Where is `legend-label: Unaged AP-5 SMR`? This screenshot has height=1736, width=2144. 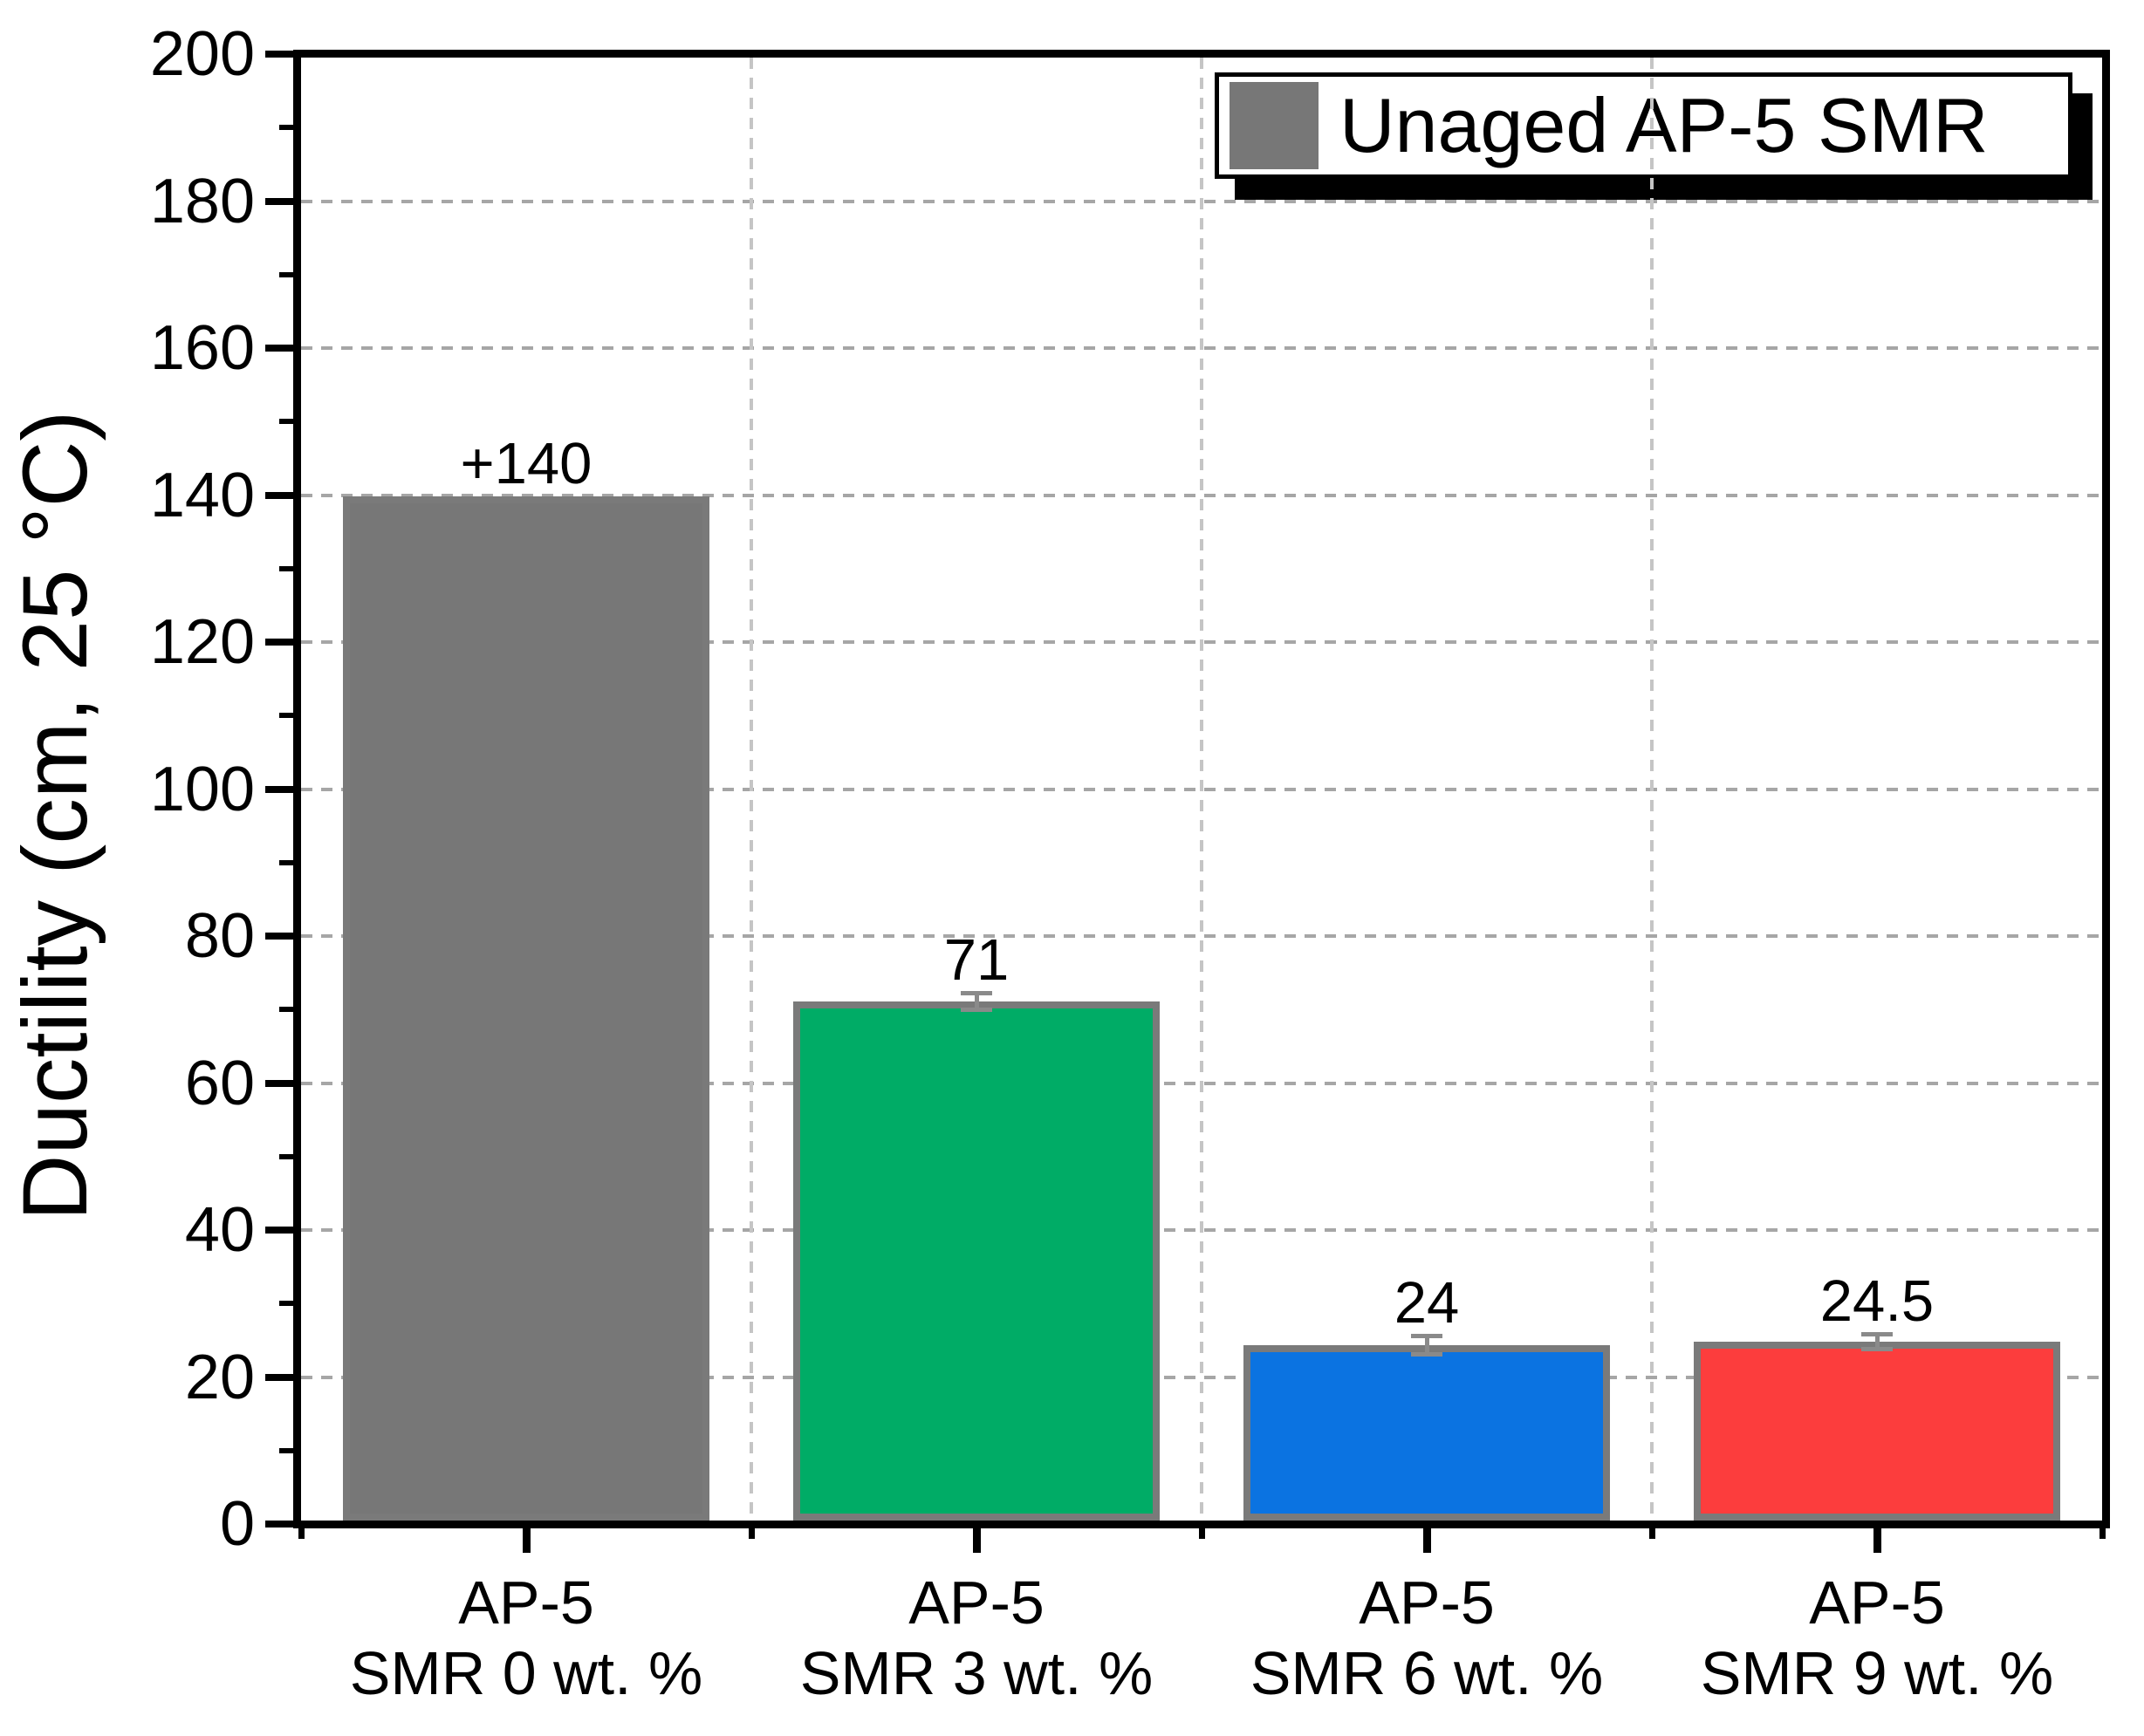 legend-label: Unaged AP-5 SMR is located at coordinates (1664, 125).